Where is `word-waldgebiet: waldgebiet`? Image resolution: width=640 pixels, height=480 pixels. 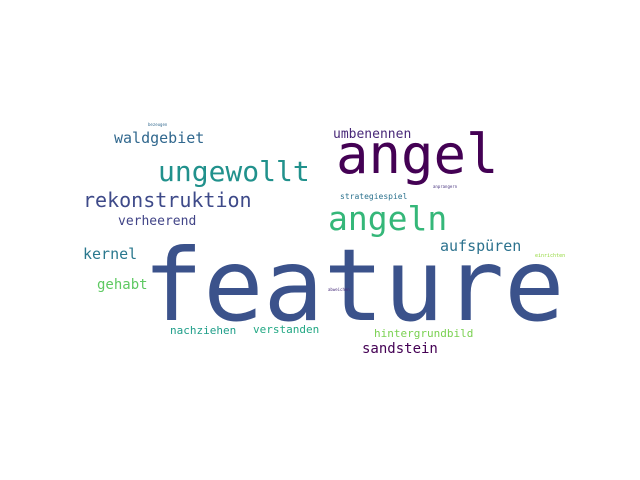
word-waldgebiet: waldgebiet is located at coordinates (159, 138).